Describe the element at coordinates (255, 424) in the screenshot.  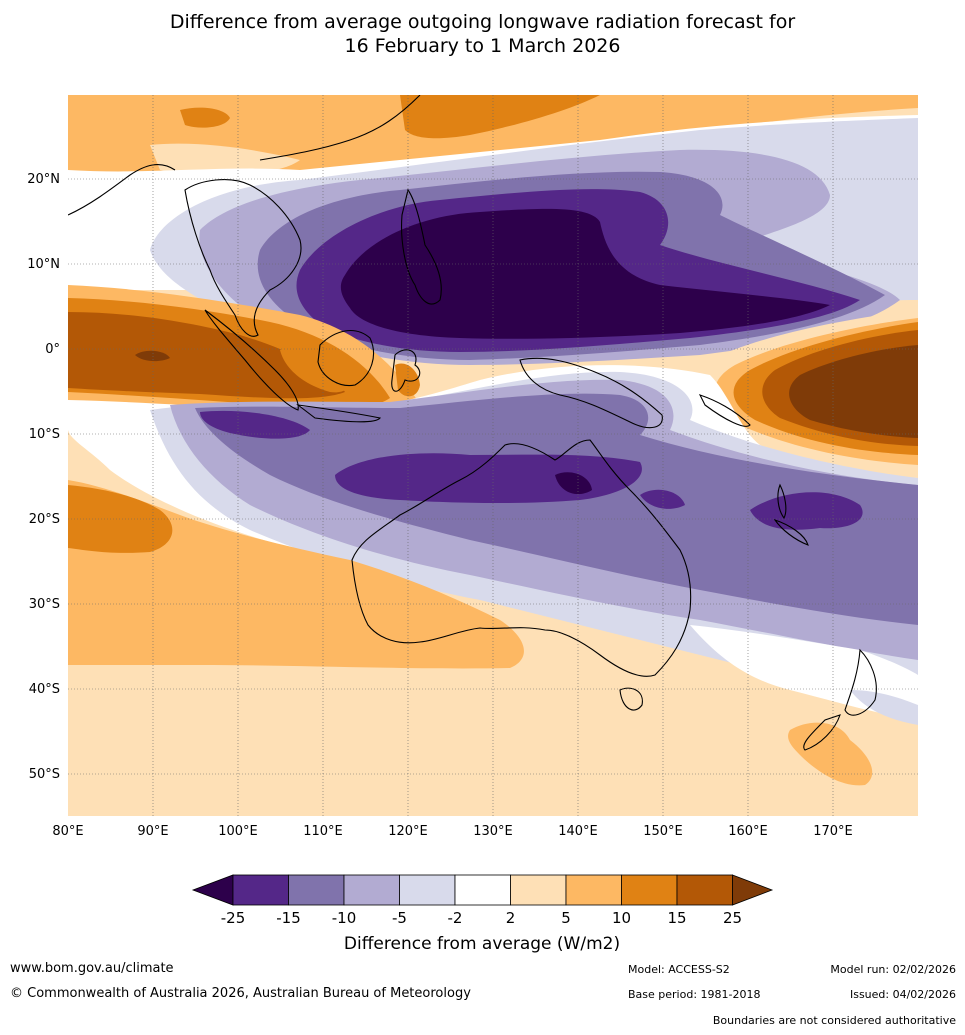
I see `south-neg-strong-west` at that location.